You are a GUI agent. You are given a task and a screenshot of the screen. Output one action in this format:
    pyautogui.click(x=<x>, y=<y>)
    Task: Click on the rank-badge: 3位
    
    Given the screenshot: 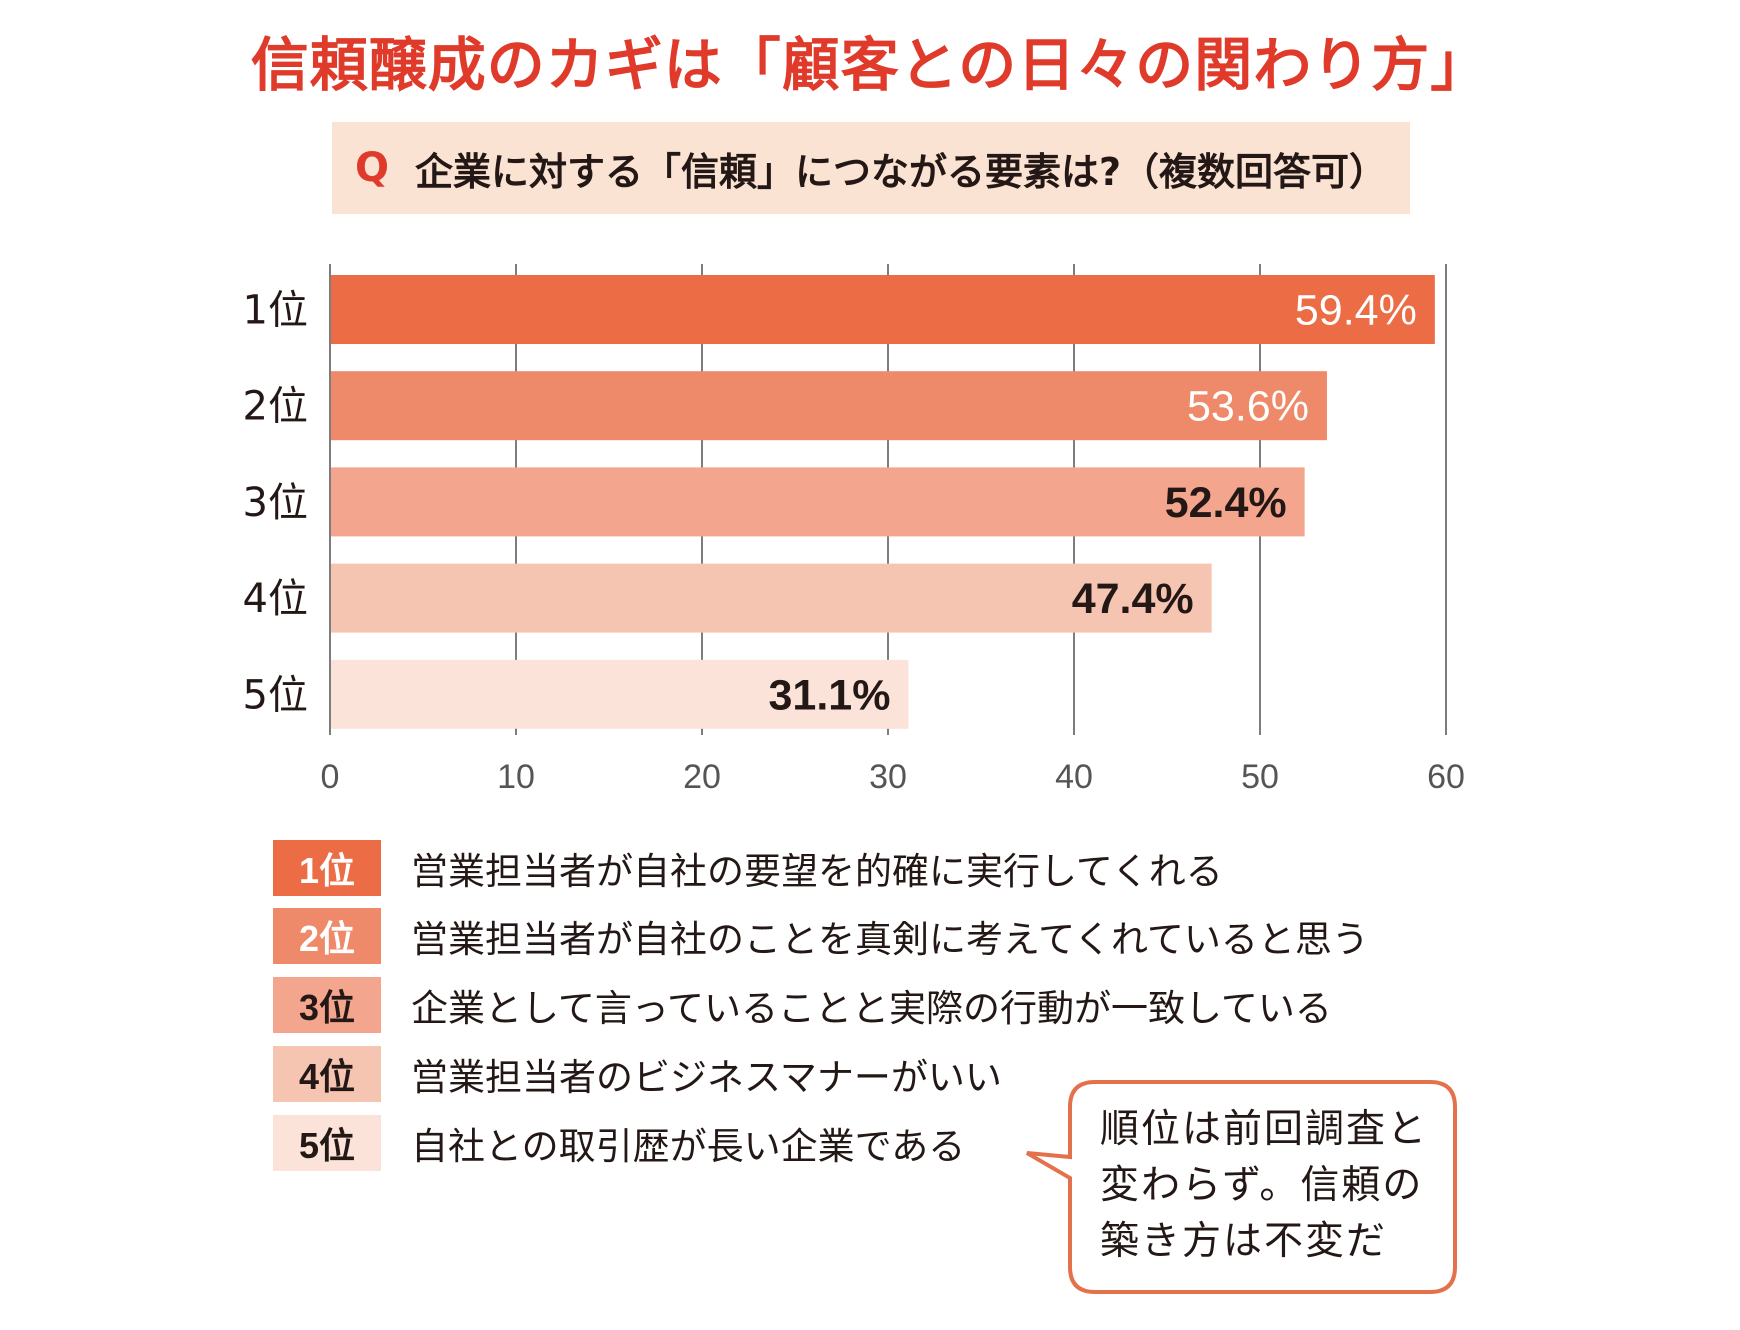 What is the action you would take?
    pyautogui.click(x=327, y=1005)
    